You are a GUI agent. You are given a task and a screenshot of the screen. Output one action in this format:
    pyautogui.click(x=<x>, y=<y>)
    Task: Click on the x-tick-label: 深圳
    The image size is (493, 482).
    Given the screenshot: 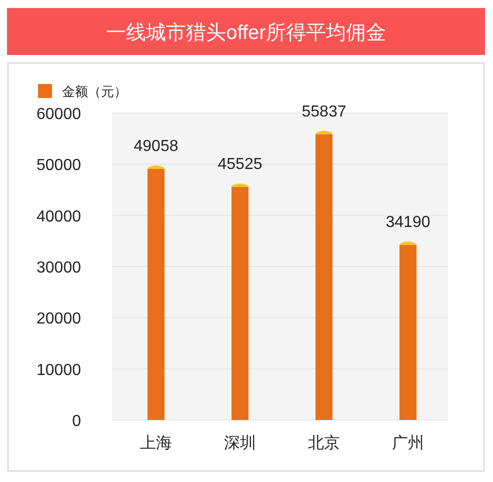 What is the action you would take?
    pyautogui.click(x=240, y=443)
    